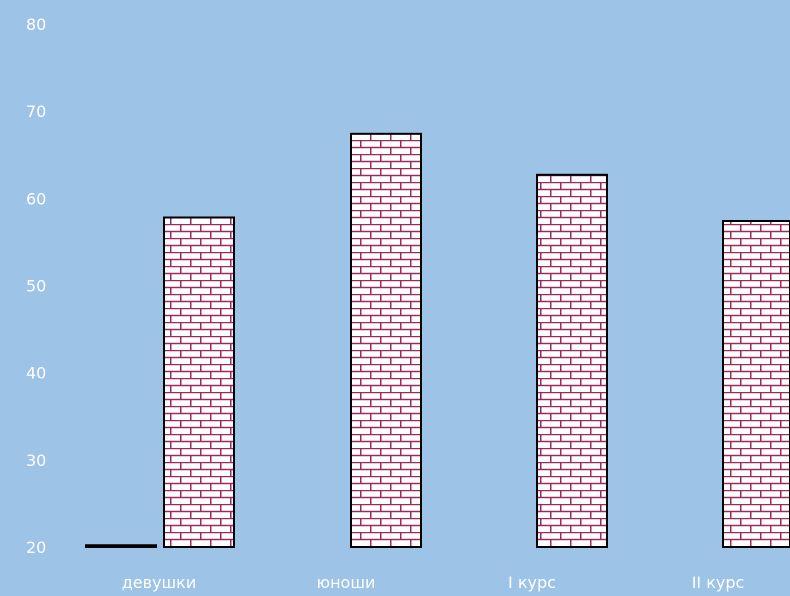  I want to click on y-axis-ticks: 20 30 40 50 60 70 80, so click(36, 286).